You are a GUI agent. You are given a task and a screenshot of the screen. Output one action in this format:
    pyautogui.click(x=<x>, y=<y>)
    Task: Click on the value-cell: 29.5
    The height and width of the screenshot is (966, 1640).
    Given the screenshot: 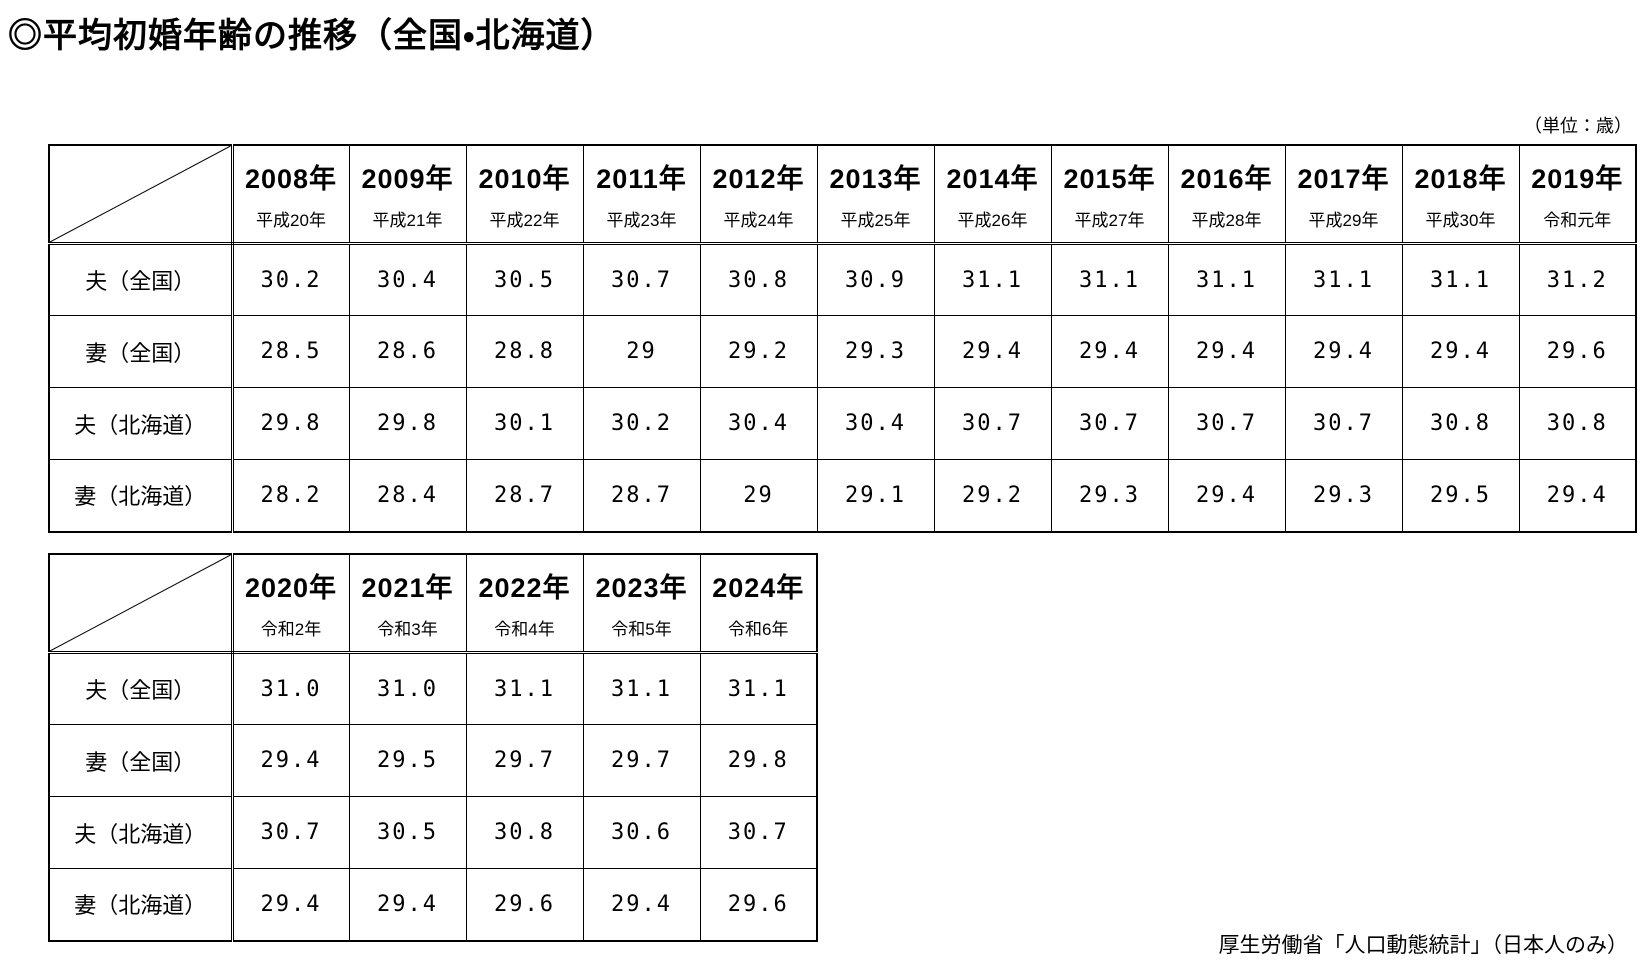 What is the action you would take?
    pyautogui.click(x=407, y=760)
    